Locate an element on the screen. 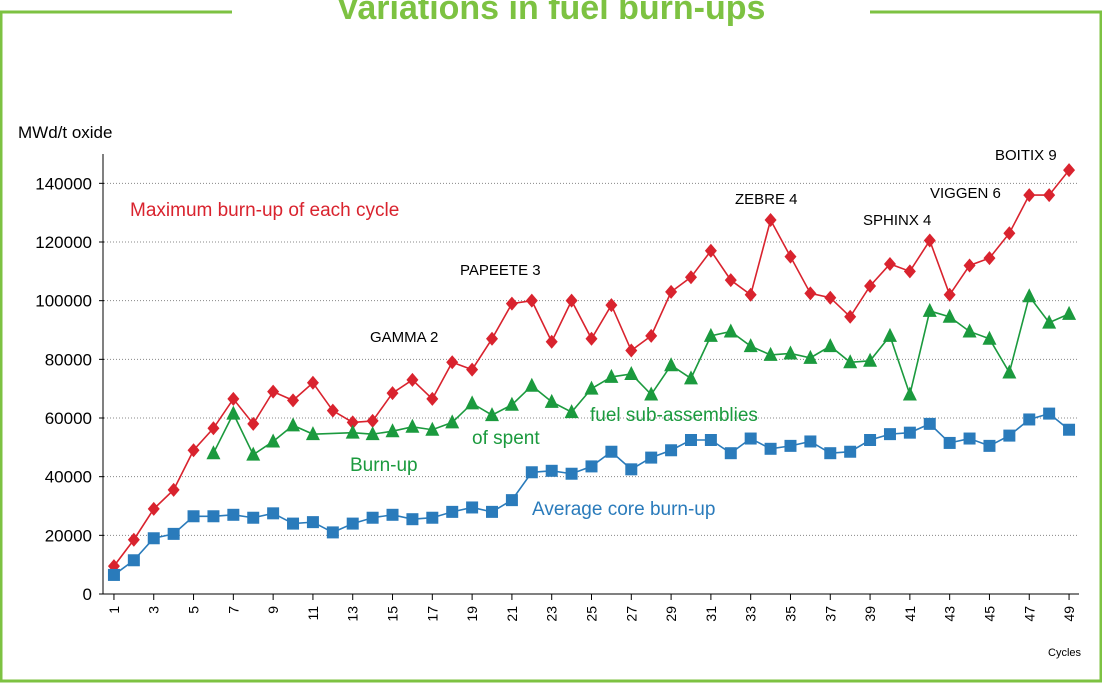 Image resolution: width=1102 pixels, height=687 pixels. y-tick-label: 120000 is located at coordinates (63, 242).